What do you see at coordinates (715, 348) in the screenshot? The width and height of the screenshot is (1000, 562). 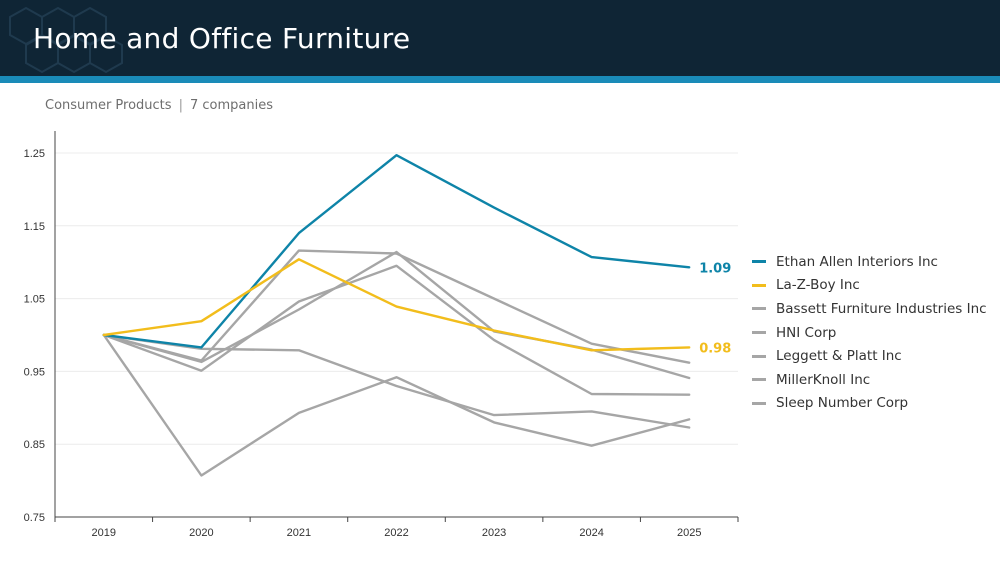 I see `end-label-la-z-boy-inc: 0.98` at bounding box center [715, 348].